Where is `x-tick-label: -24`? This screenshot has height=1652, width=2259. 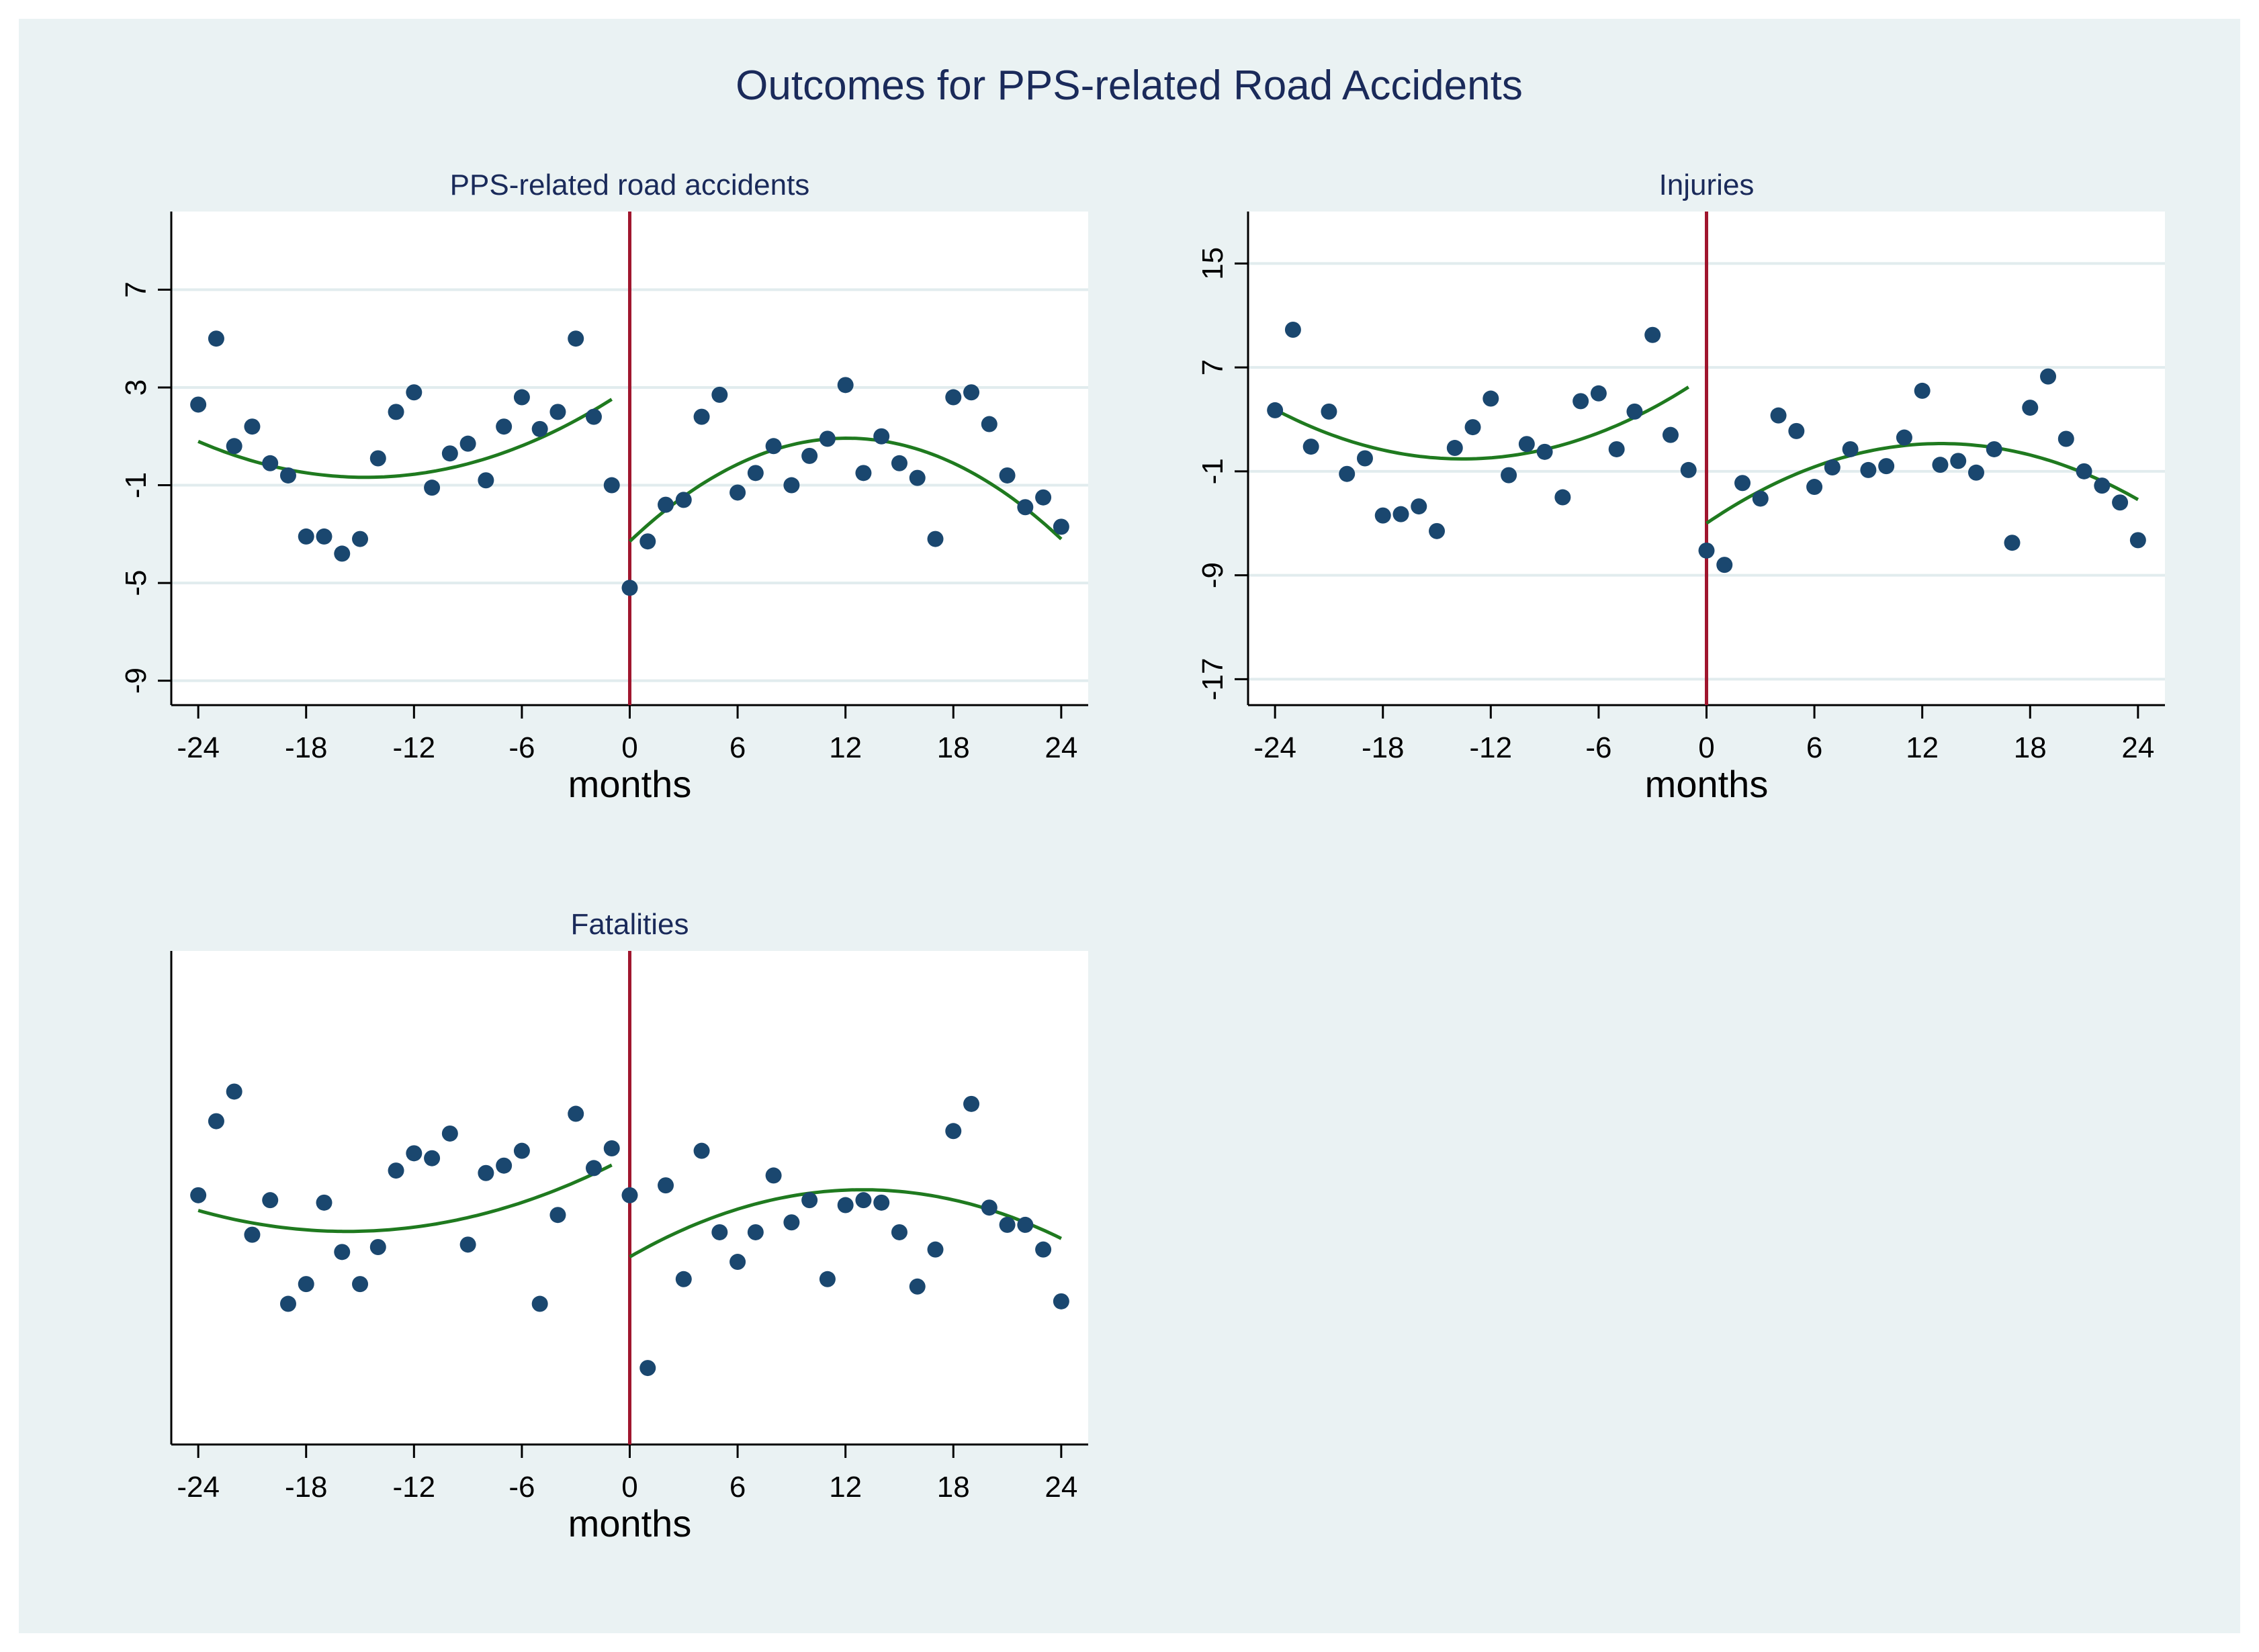
x-tick-label: -24 is located at coordinates (198, 1487).